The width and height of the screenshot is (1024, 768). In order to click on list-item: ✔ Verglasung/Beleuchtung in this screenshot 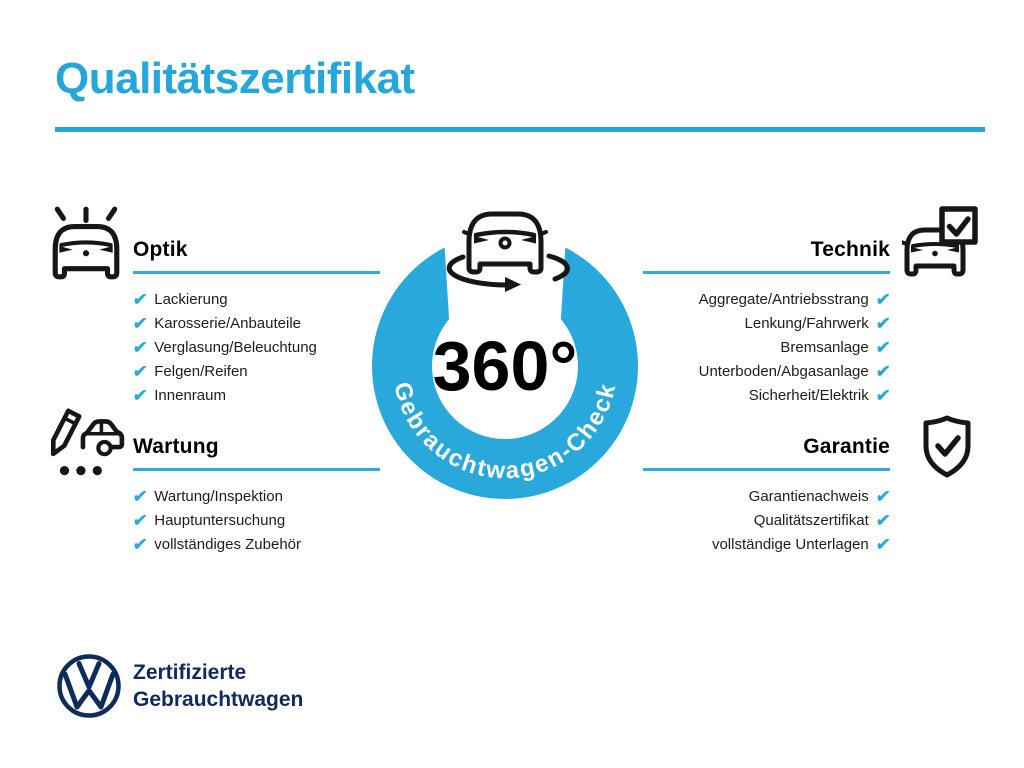, I will do `click(256, 347)`.